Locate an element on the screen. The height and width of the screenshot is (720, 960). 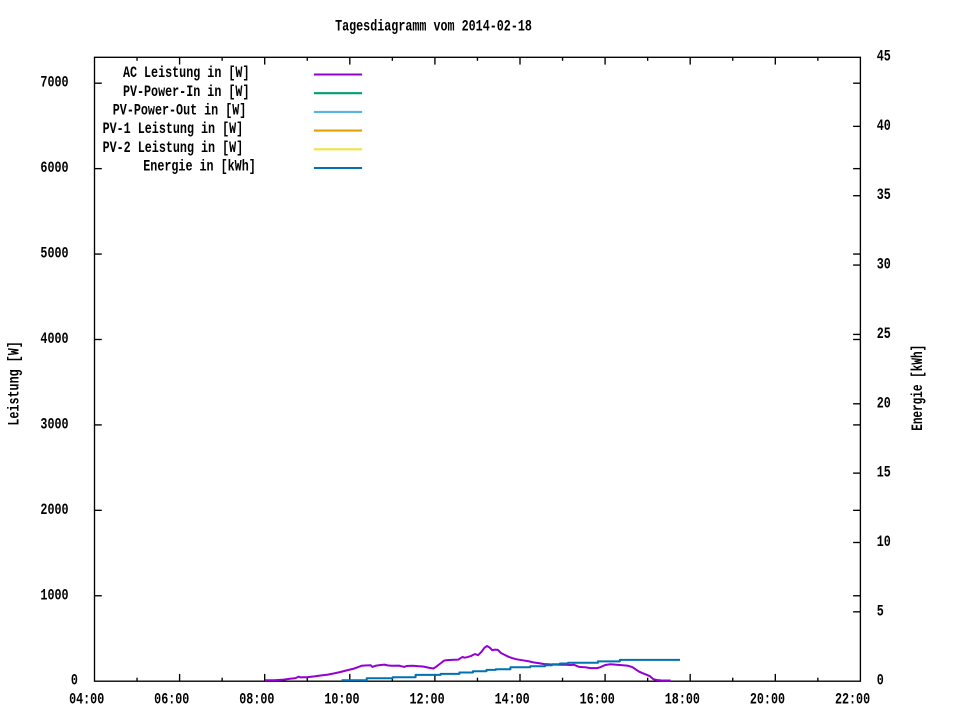
svg-text: 20:00 is located at coordinates (767, 699).